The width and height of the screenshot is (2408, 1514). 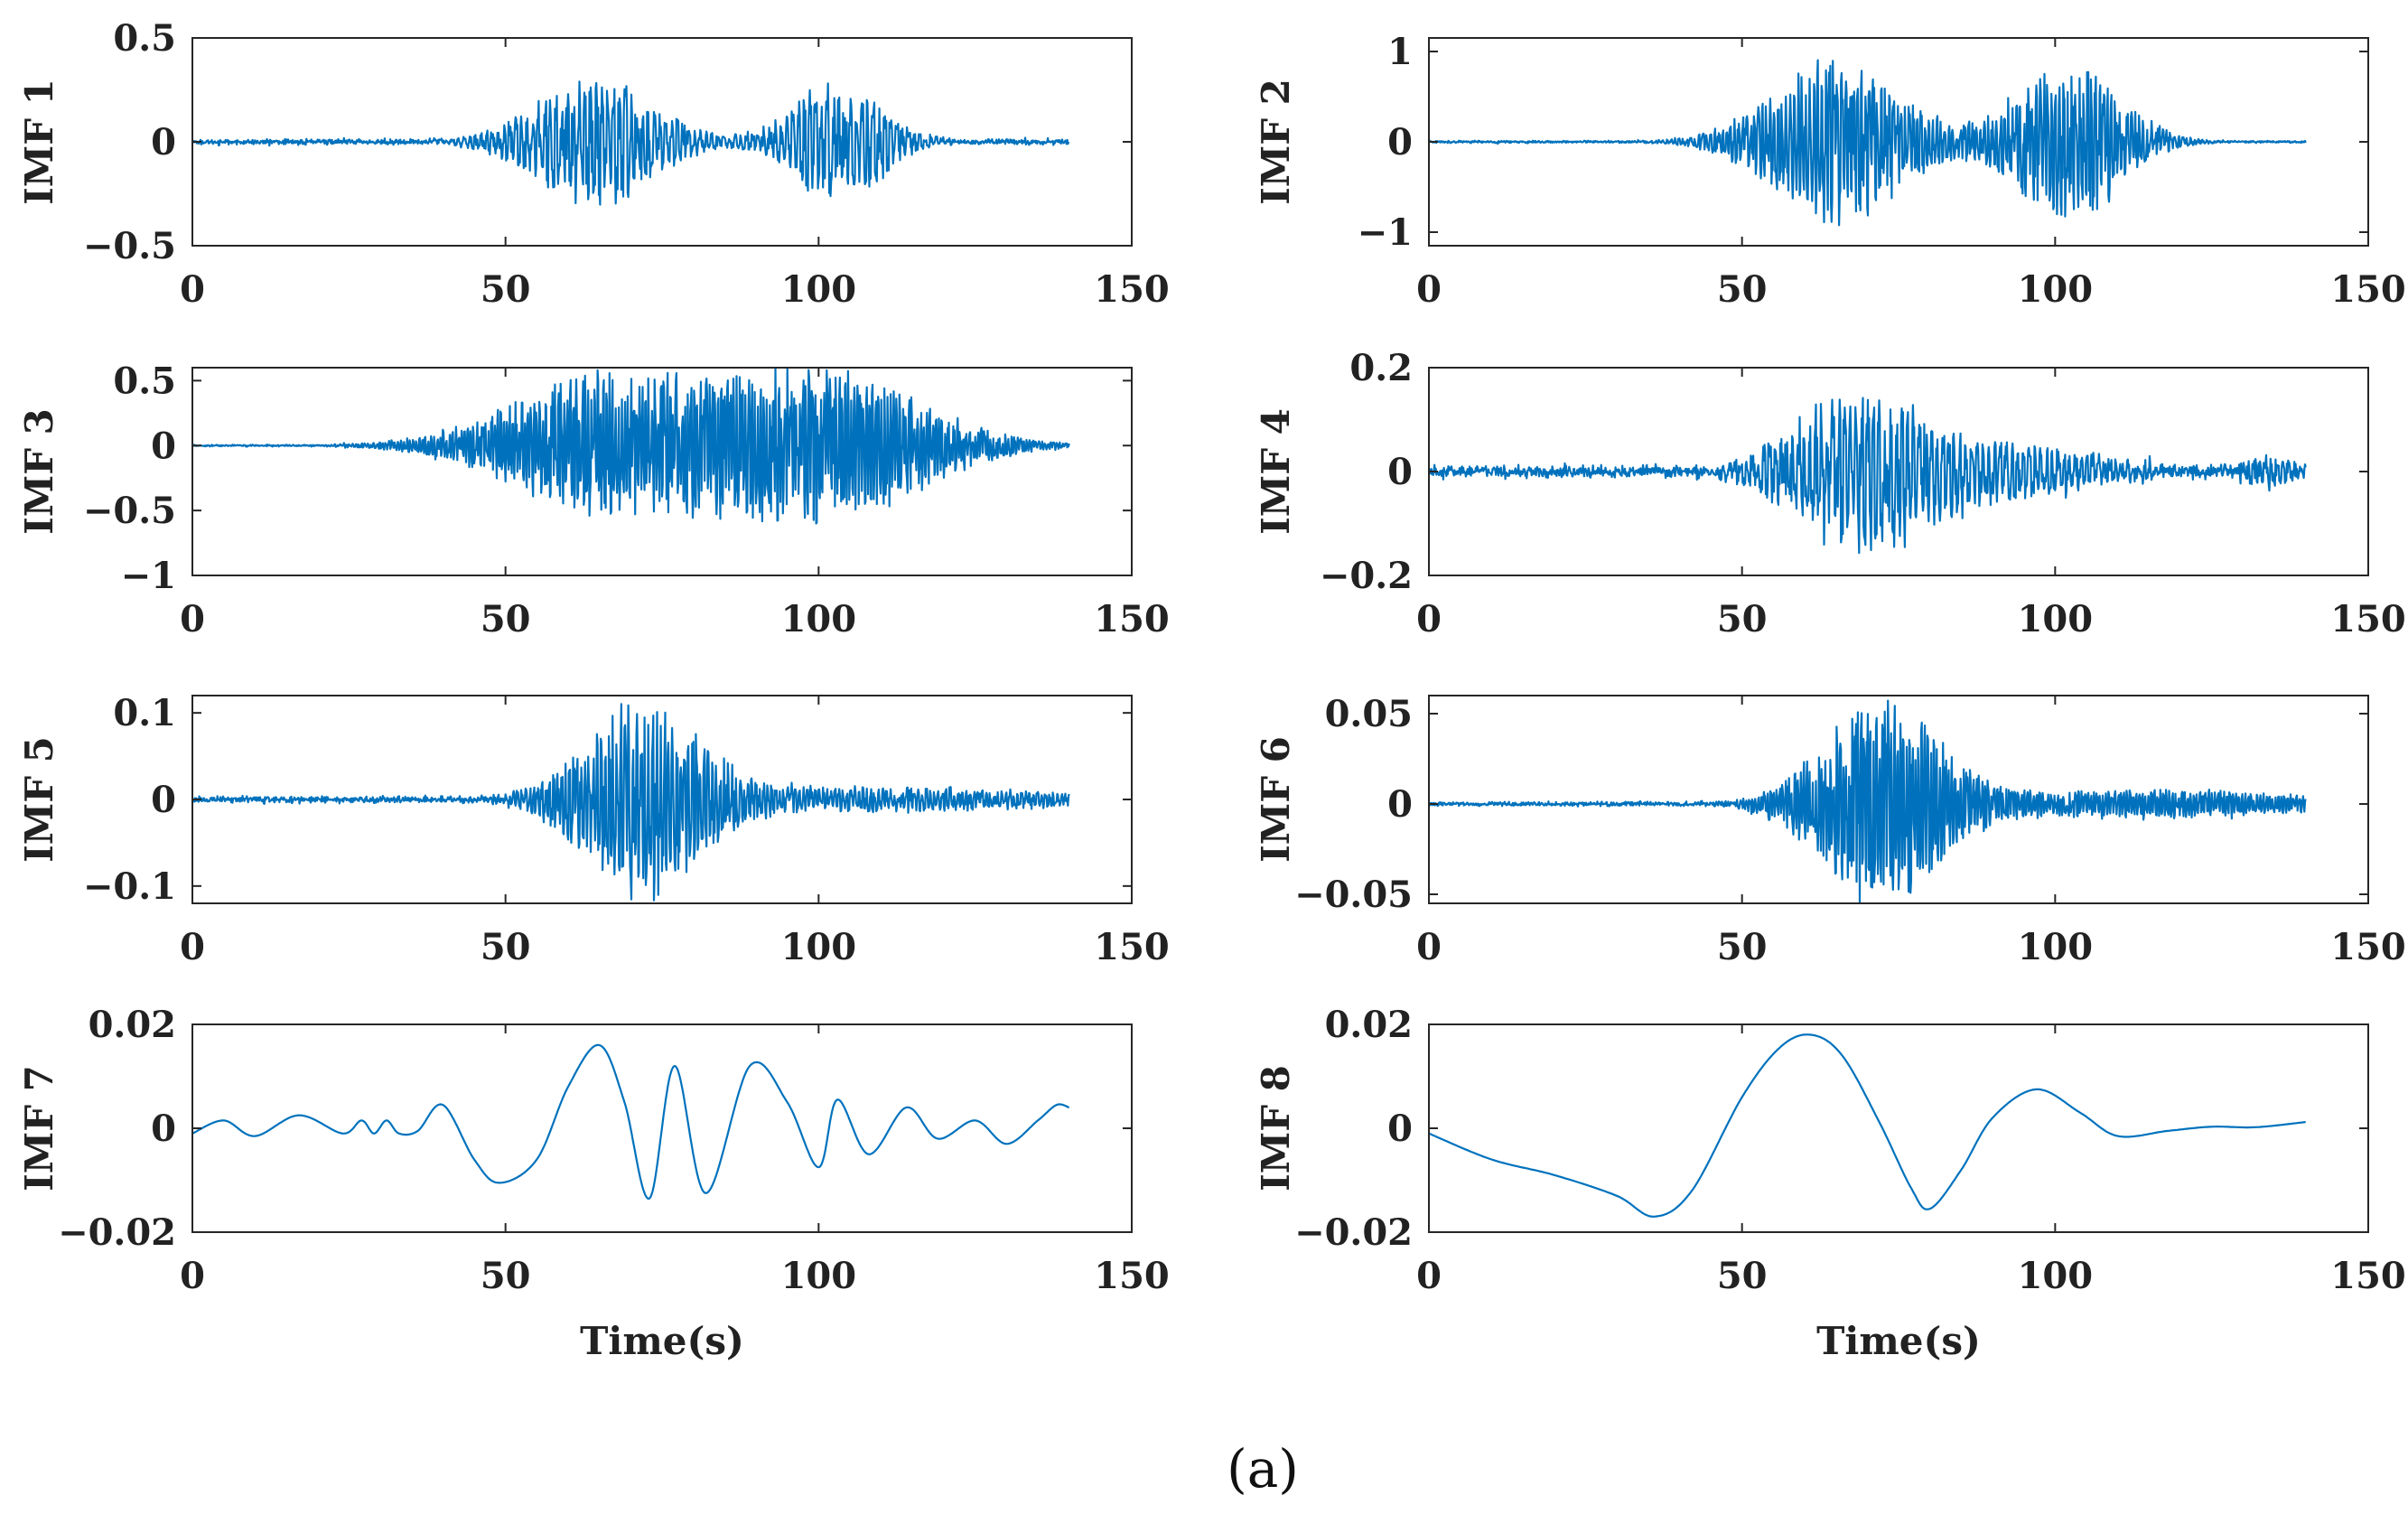 I want to click on subplot-imf-3: 0 50 100 150 0.5 0 −0.5 −1 IMF 3, so click(x=593, y=500).